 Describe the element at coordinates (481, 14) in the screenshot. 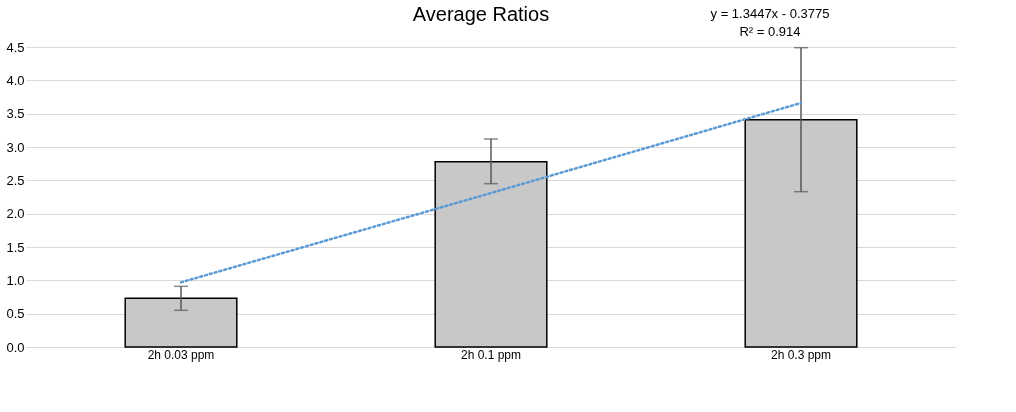

I see `chart-title: Average Ratios` at that location.